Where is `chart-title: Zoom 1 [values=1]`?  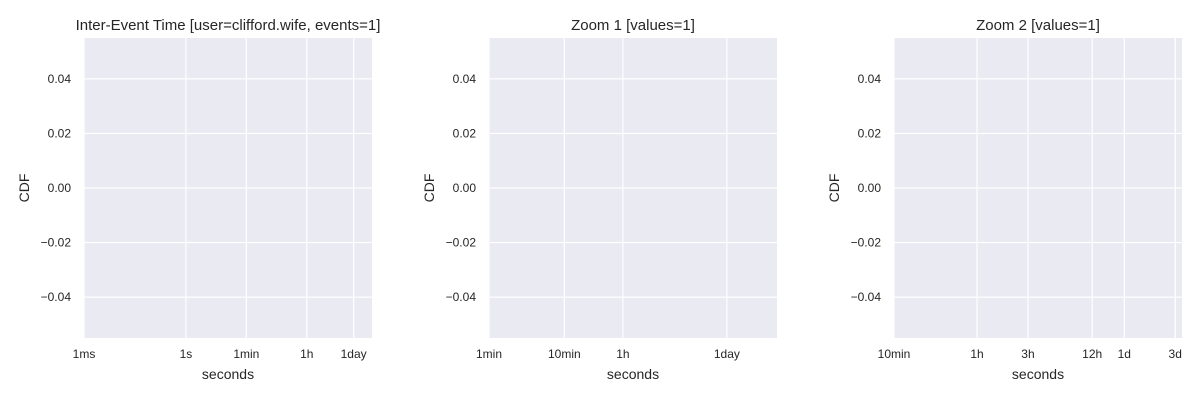 chart-title: Zoom 1 [values=1] is located at coordinates (633, 25).